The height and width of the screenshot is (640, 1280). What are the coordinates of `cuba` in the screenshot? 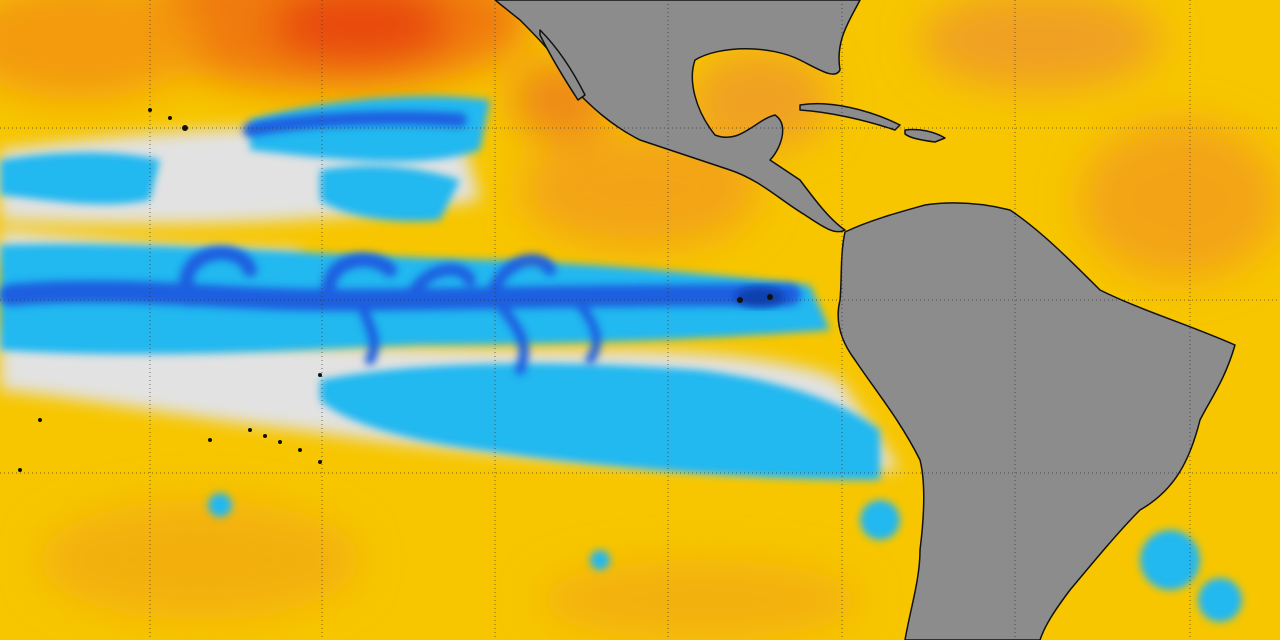 It's located at (850, 116).